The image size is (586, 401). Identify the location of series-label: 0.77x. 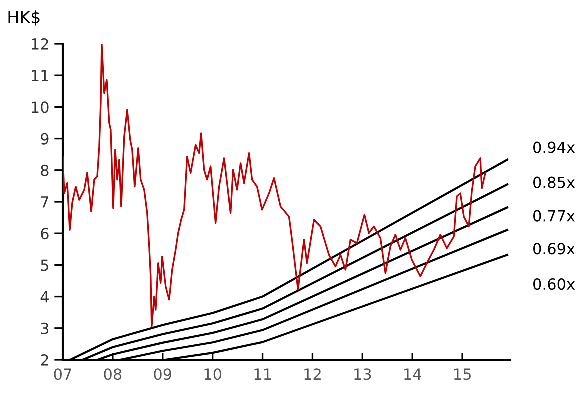
(555, 216).